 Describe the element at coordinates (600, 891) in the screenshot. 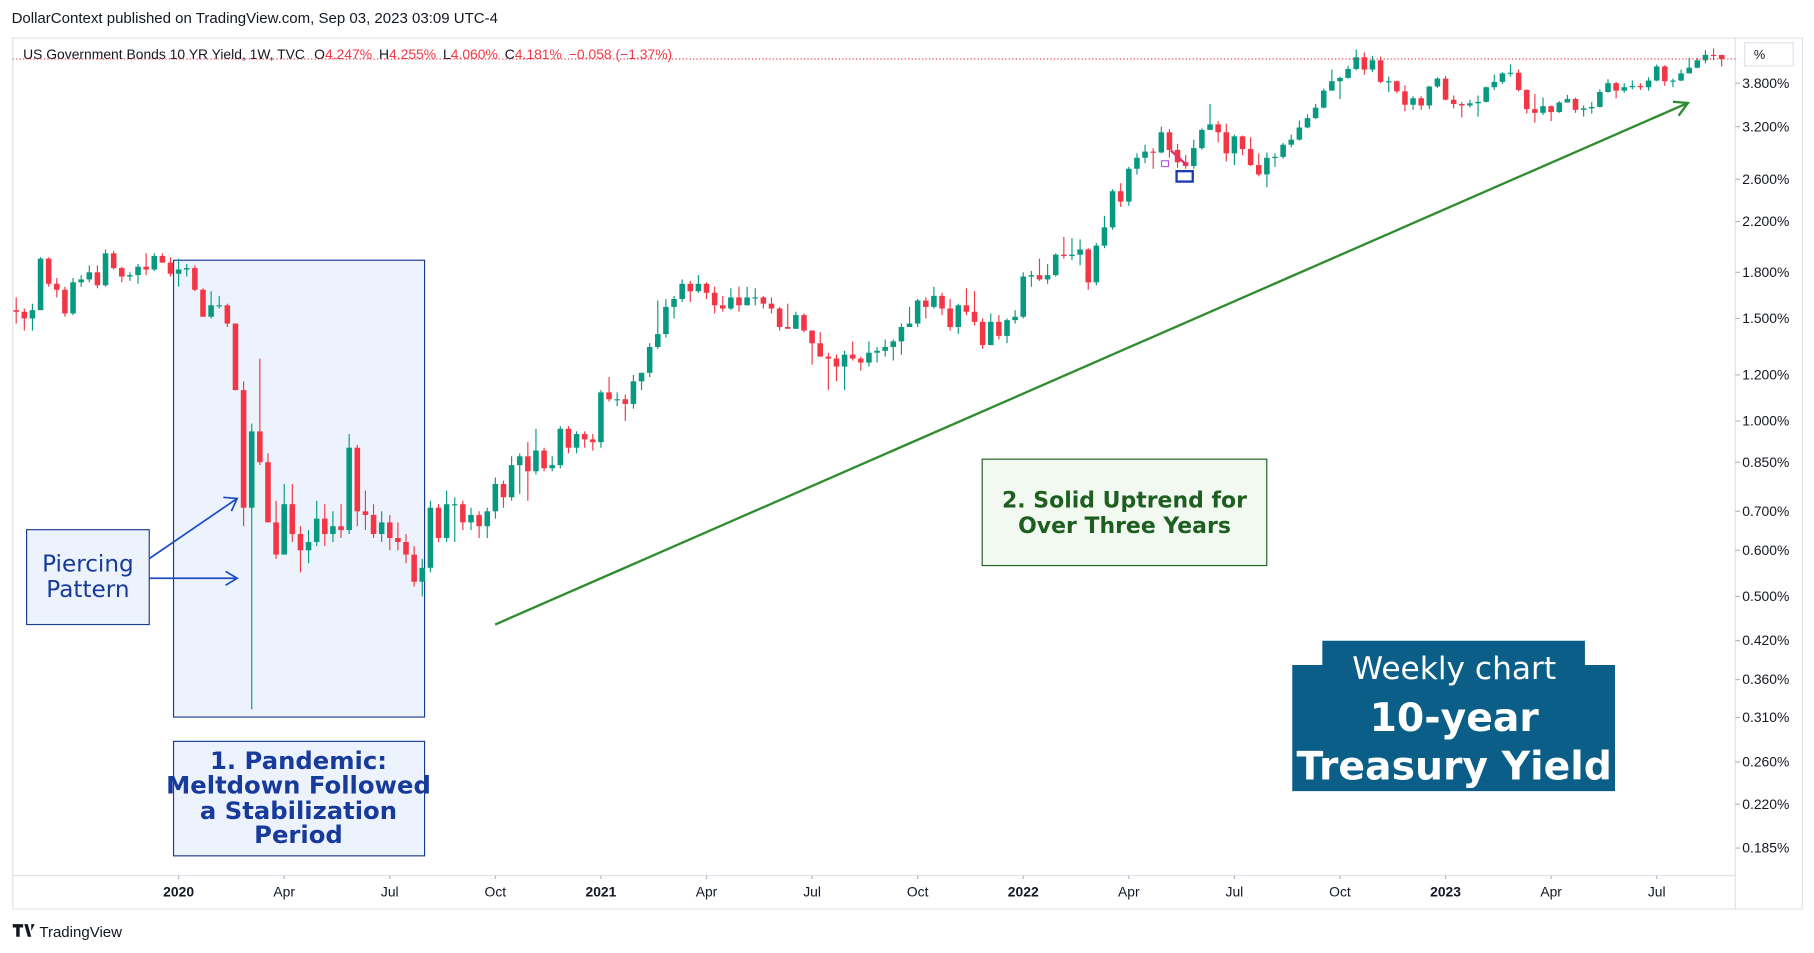

I see `x-tick-label: 2021` at that location.